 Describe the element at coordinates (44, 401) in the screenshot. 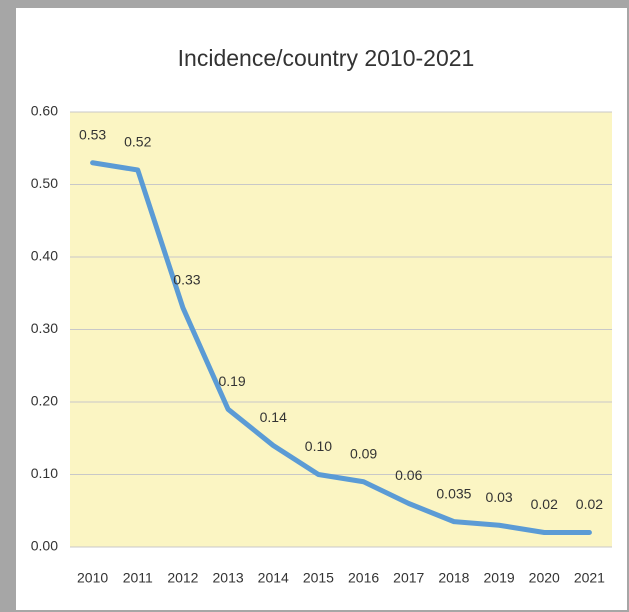

I see `y-tick-label: 0.20` at that location.